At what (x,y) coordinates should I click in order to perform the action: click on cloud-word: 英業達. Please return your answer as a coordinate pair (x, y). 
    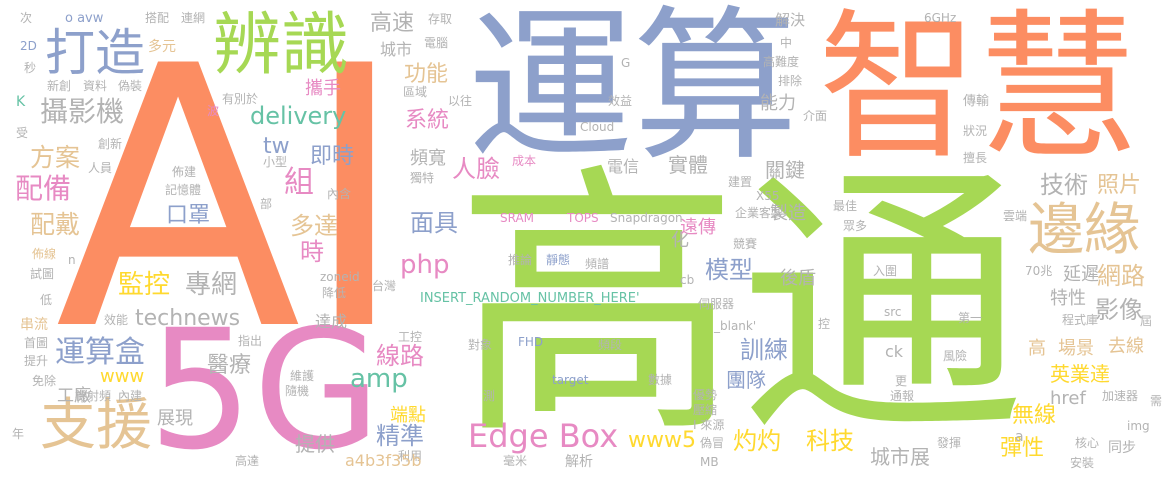
    Looking at the image, I should click on (1080, 374).